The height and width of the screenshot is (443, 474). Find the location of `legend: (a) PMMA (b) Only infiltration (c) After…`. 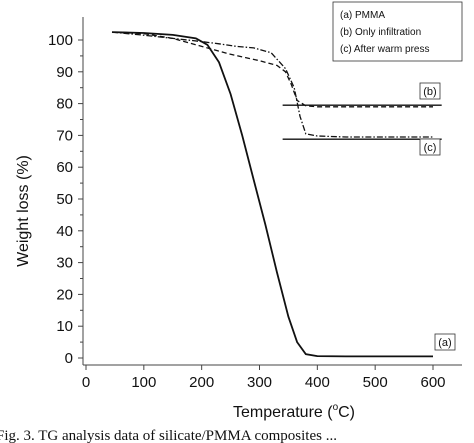

legend: (a) PMMA (b) Only infiltration (c) After… is located at coordinates (397, 31).